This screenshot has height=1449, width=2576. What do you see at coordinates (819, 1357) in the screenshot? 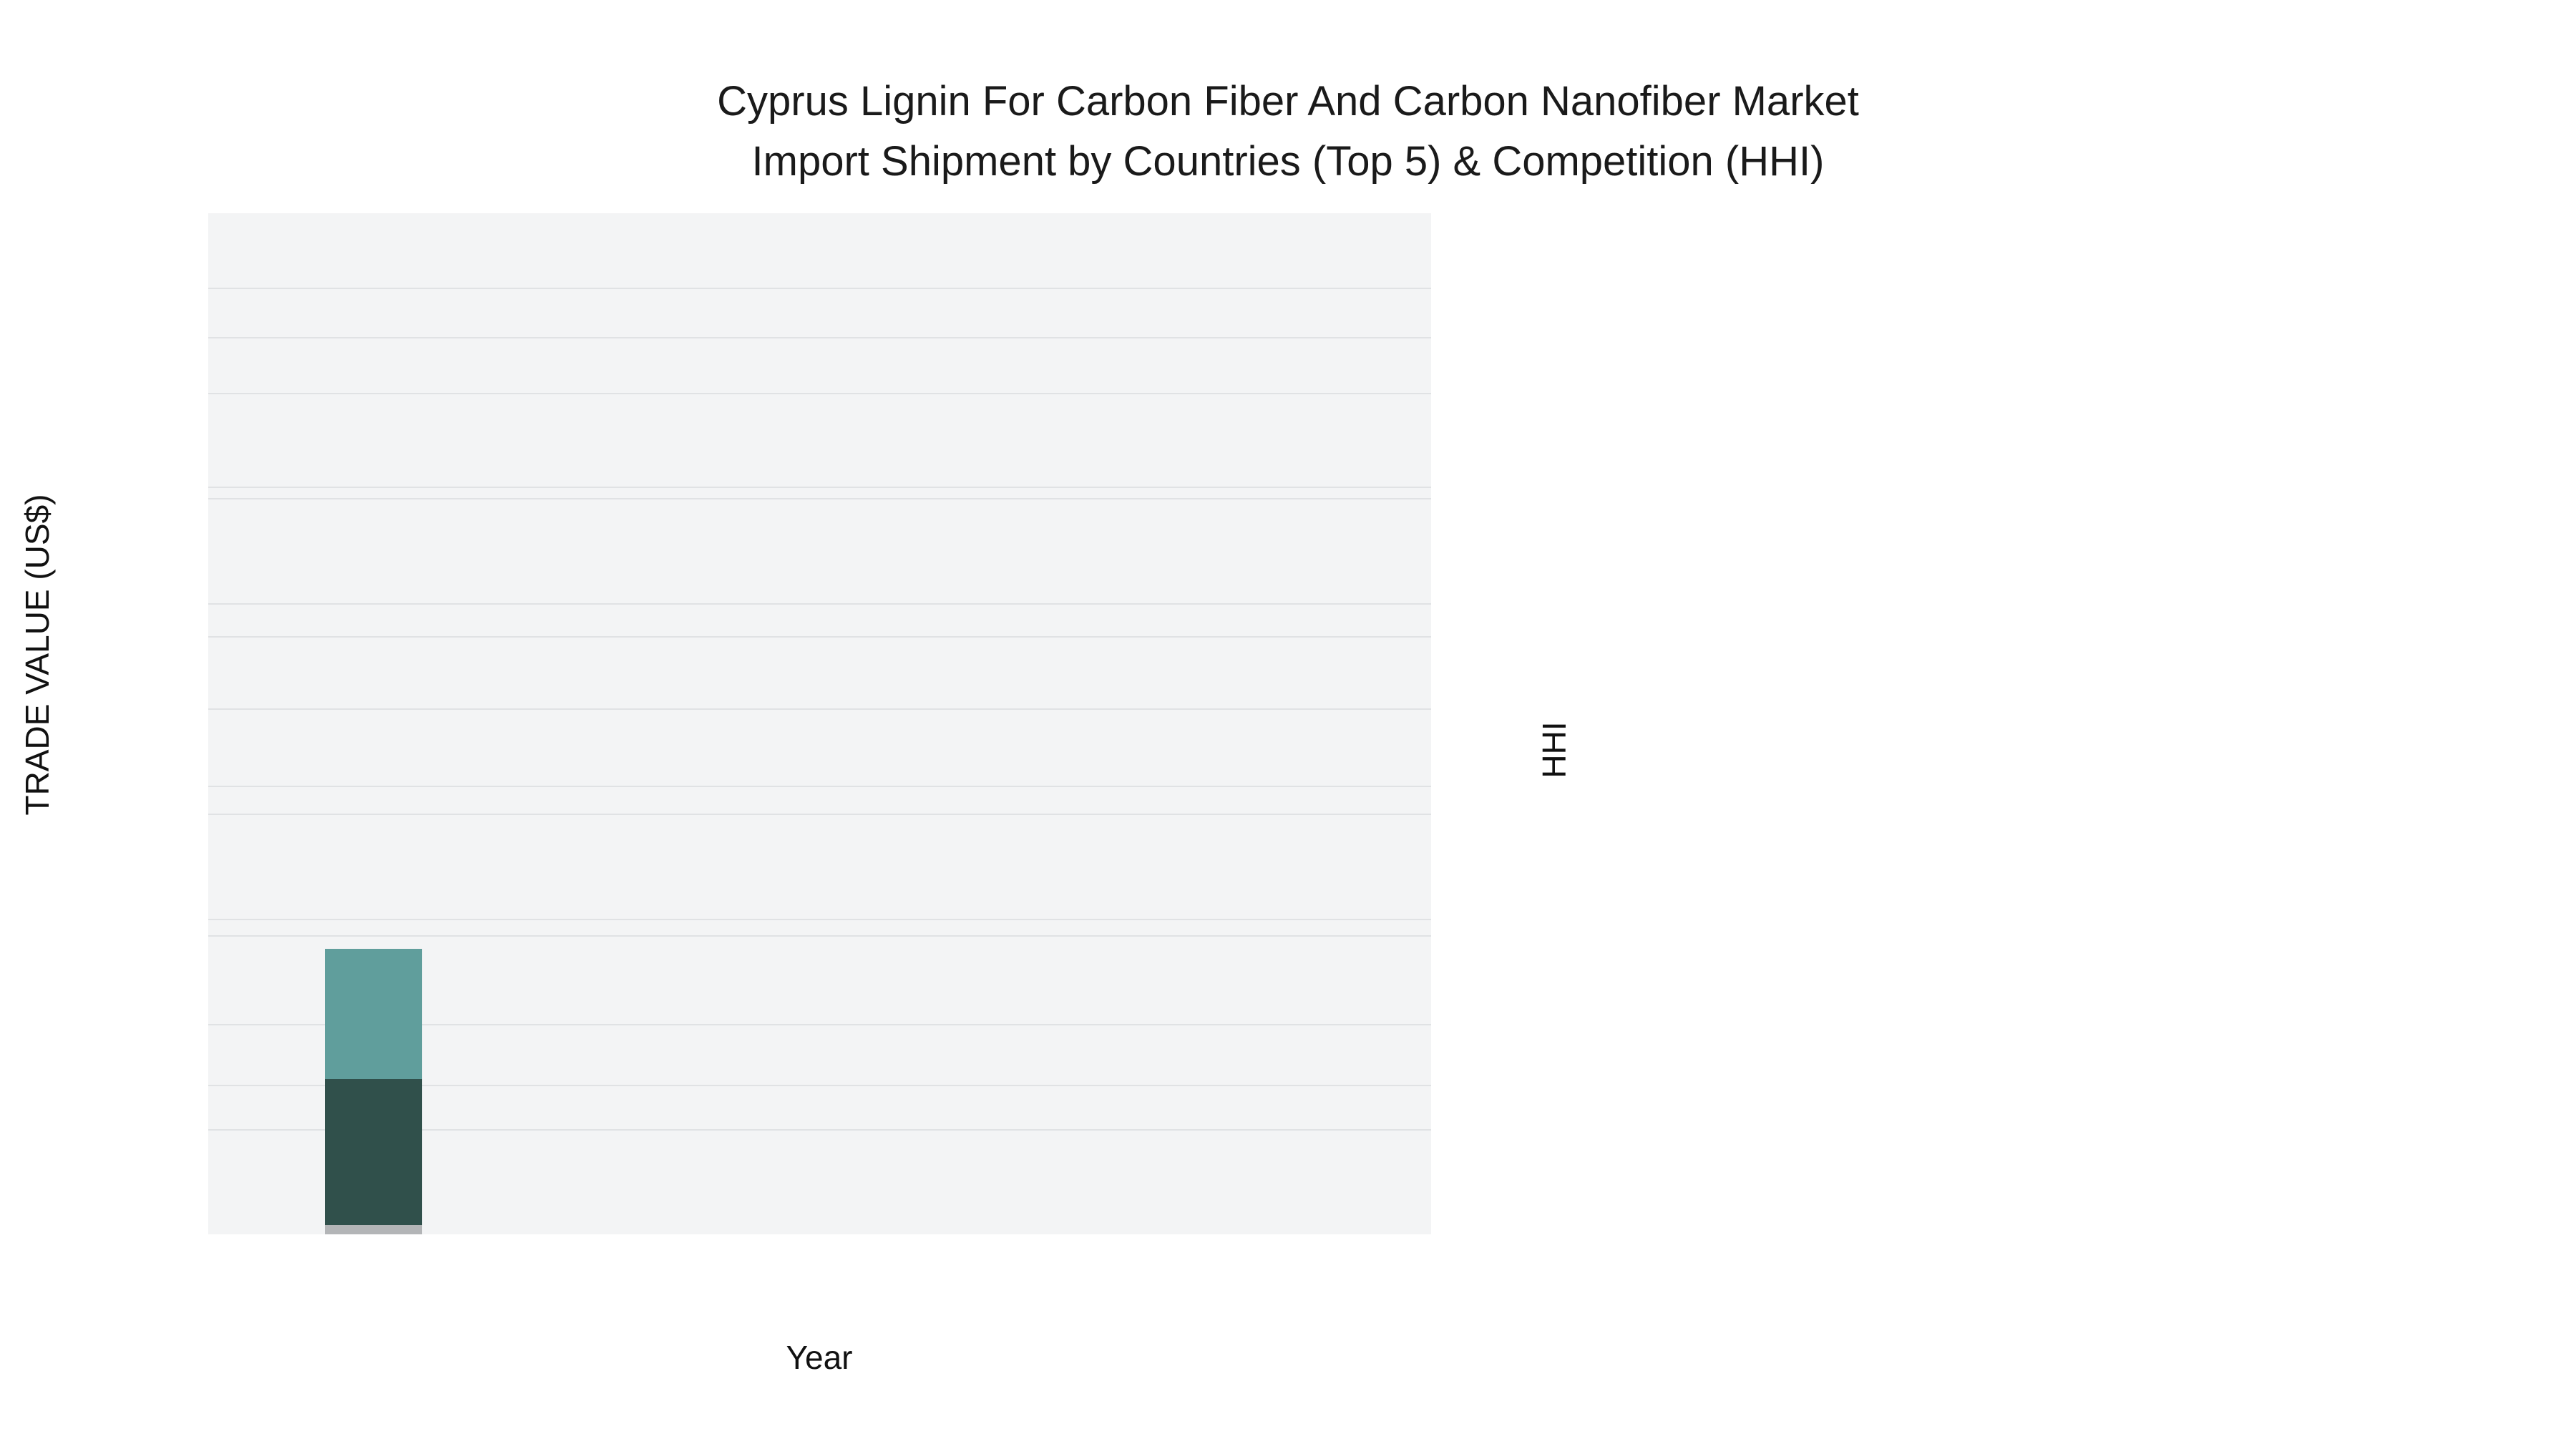
I see `x-axis-title: Year` at bounding box center [819, 1357].